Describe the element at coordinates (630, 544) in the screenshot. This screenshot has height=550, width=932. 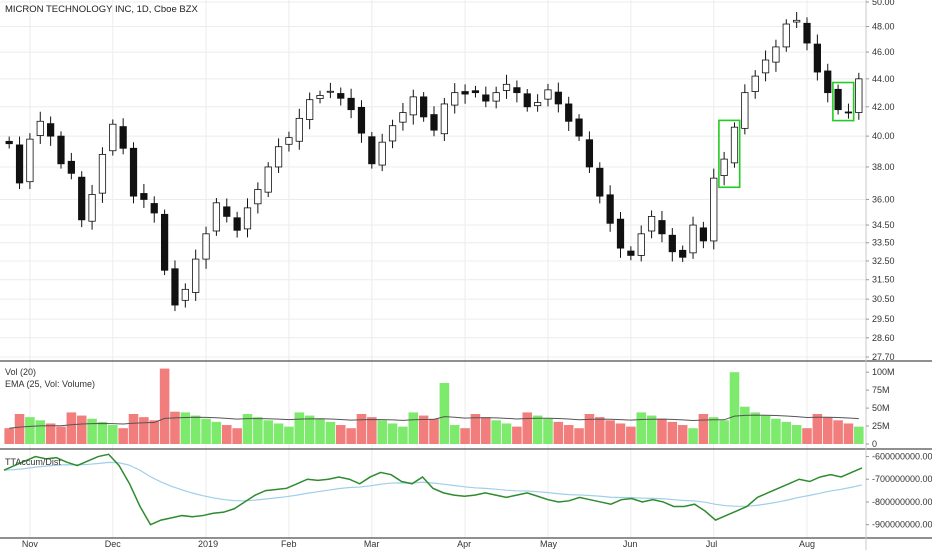
I see `time-axis-label: Jun` at that location.